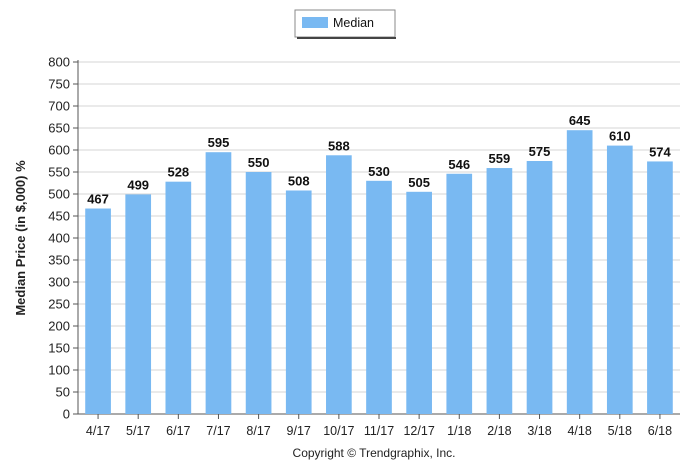 The image size is (699, 468). Describe the element at coordinates (299, 180) in the screenshot. I see `bar-value-label: 508` at that location.